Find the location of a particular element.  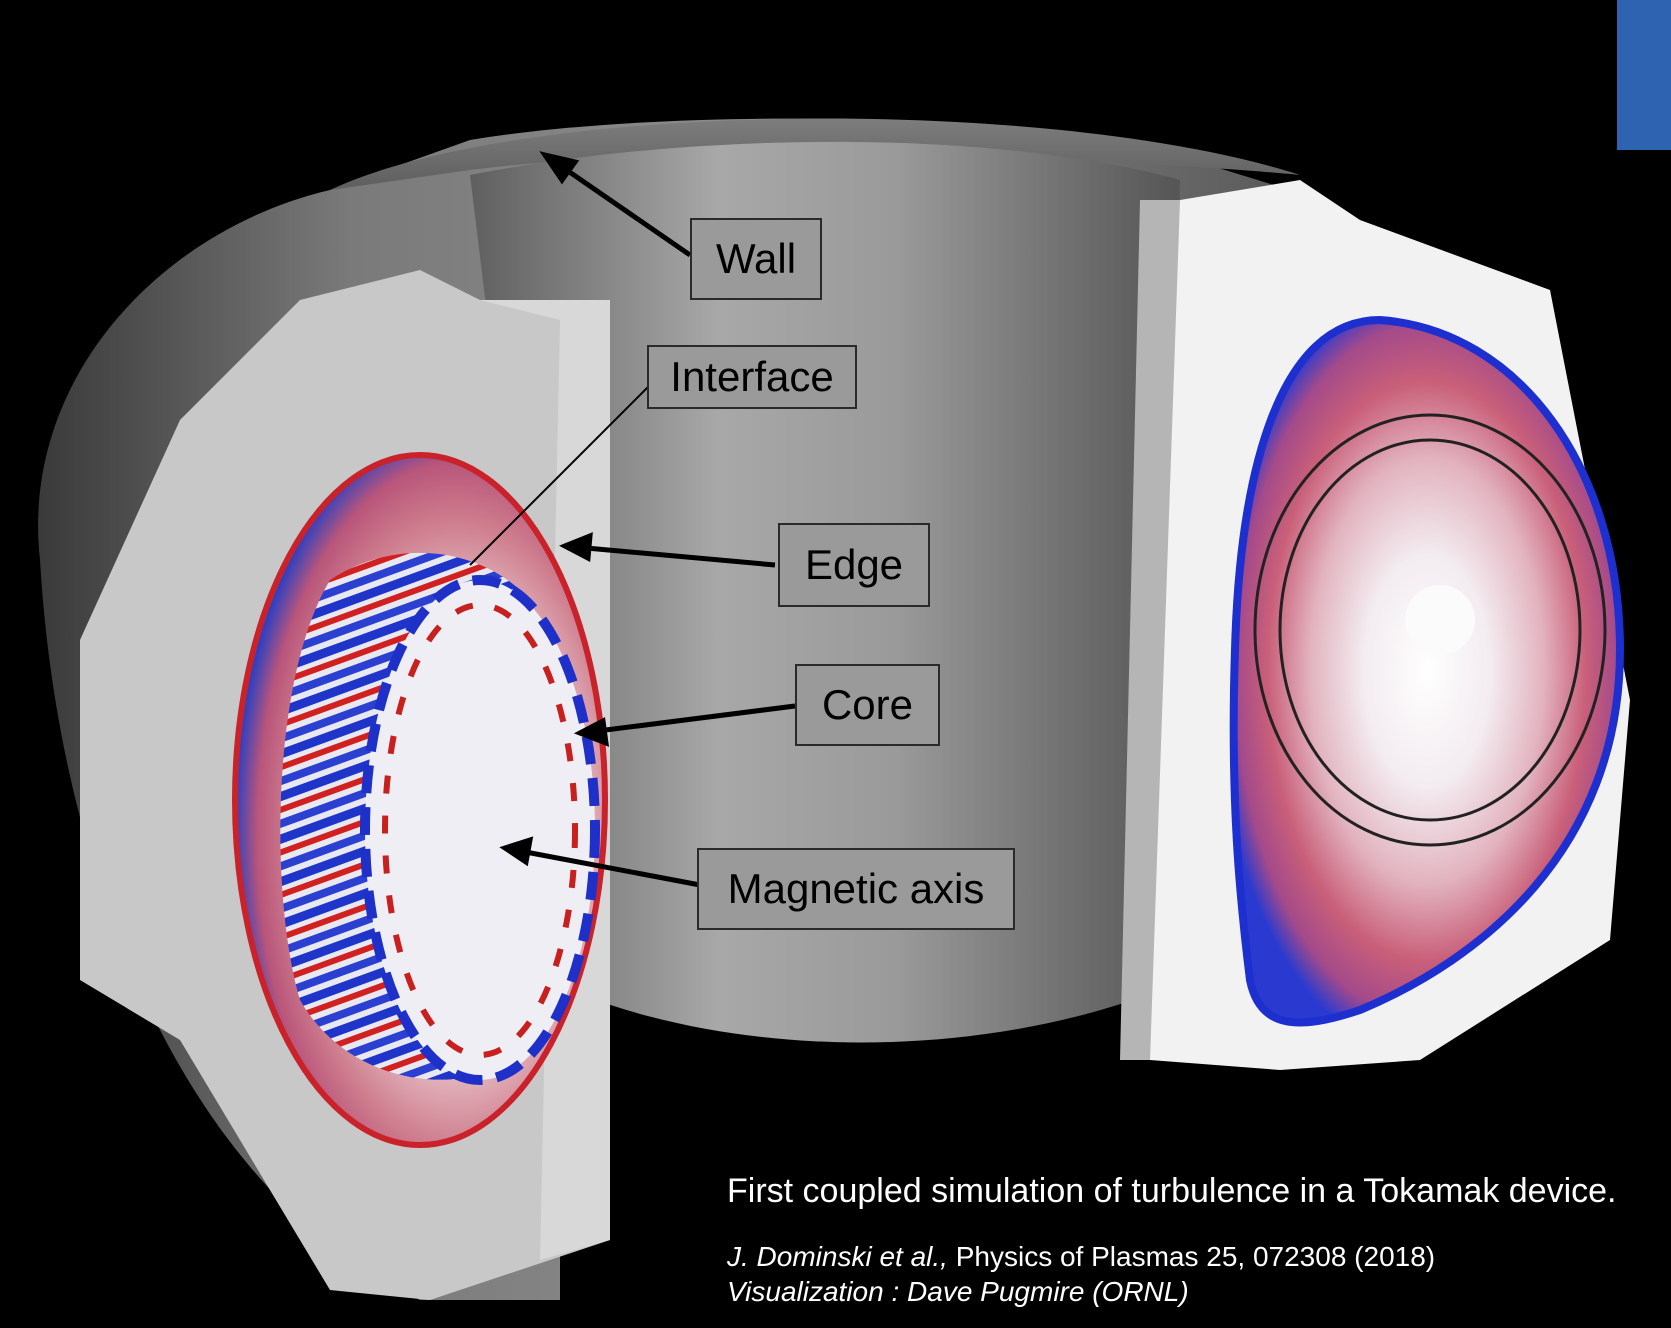

left-core-face is located at coordinates (480, 830).